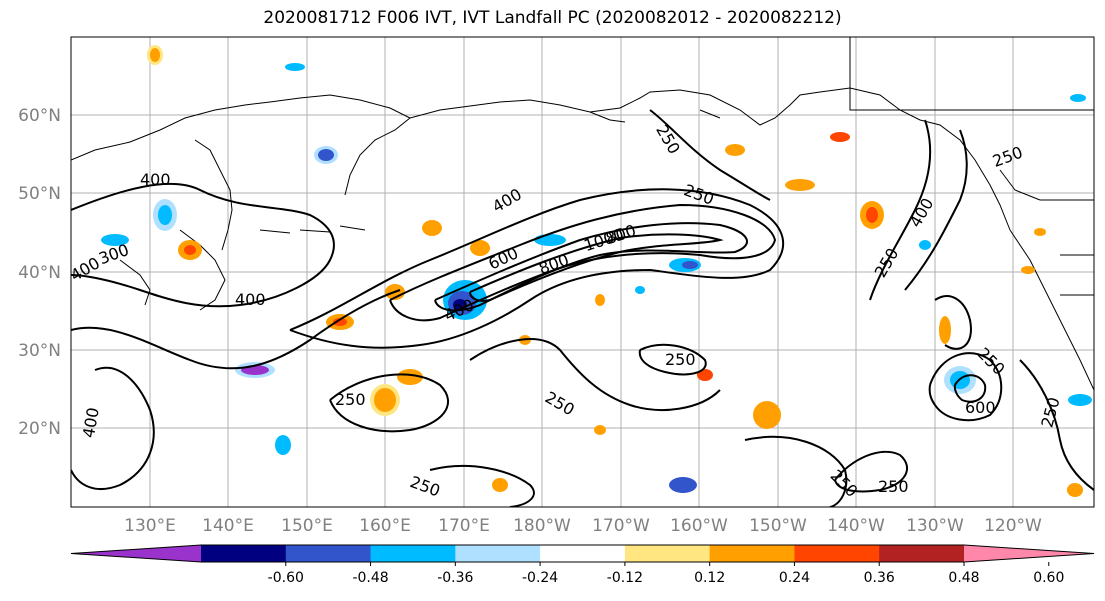  I want to click on latitude-labels: 60°N 50°N 40°N 30°N 20°N, so click(39, 272).